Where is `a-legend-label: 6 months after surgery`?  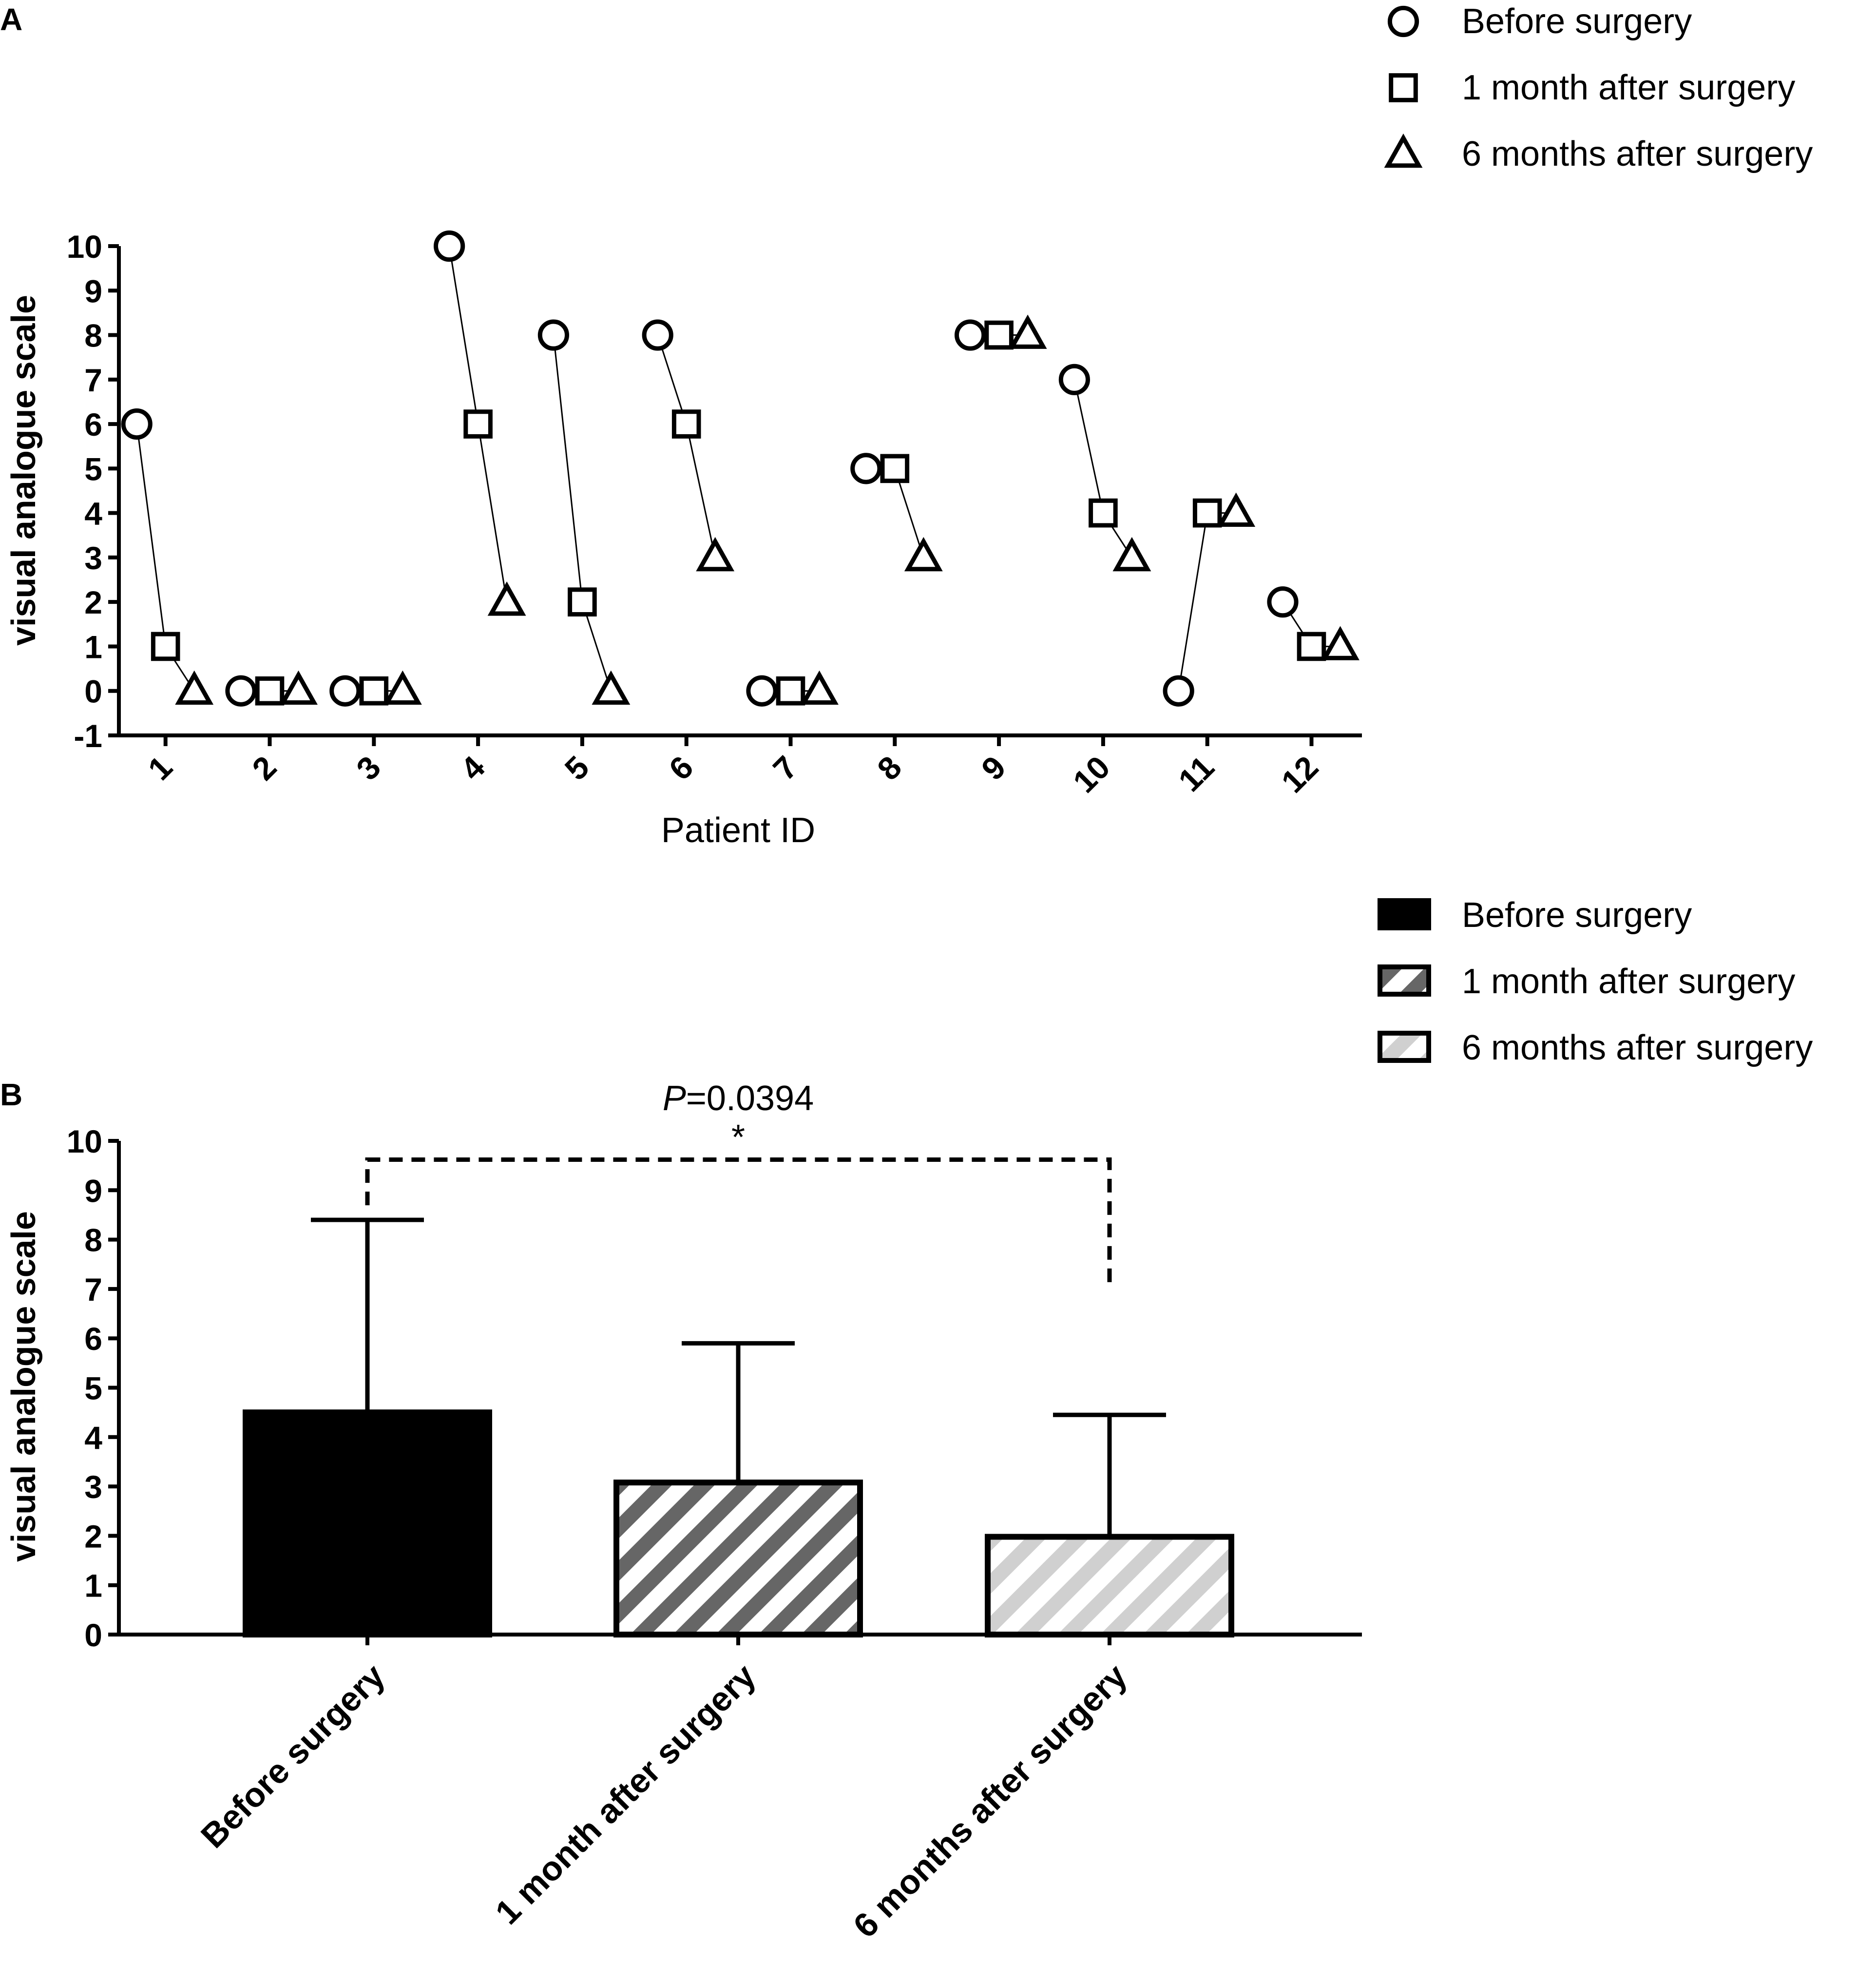 a-legend-label: 6 months after surgery is located at coordinates (1637, 154).